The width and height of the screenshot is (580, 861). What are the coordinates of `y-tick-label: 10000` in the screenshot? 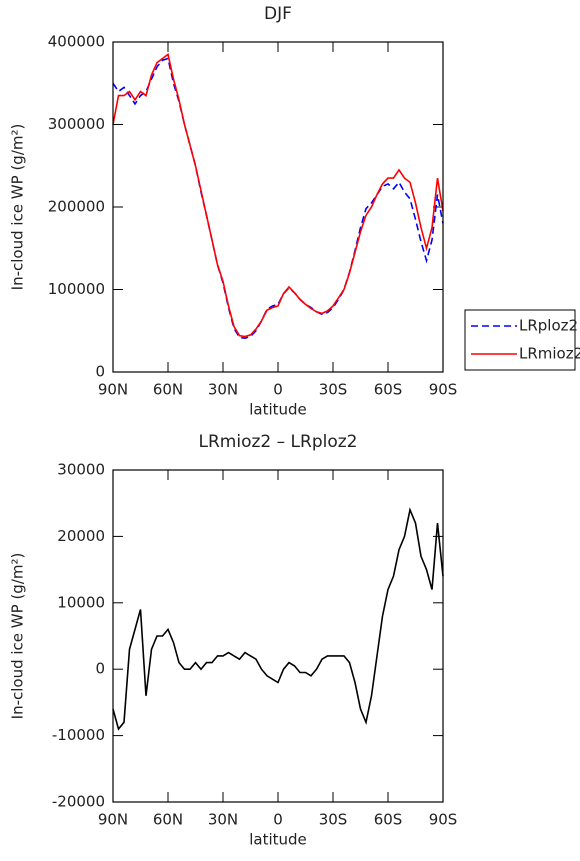 It's located at (81, 602).